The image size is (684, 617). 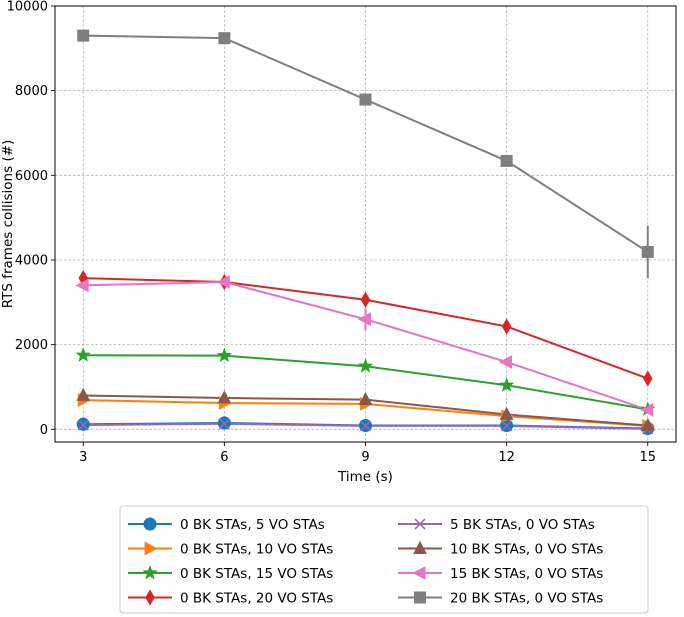 I want to click on legend-label-20-bk-stas-0-vo-stas: 20 BK STAs, 0 VO STAs, so click(x=526, y=599).